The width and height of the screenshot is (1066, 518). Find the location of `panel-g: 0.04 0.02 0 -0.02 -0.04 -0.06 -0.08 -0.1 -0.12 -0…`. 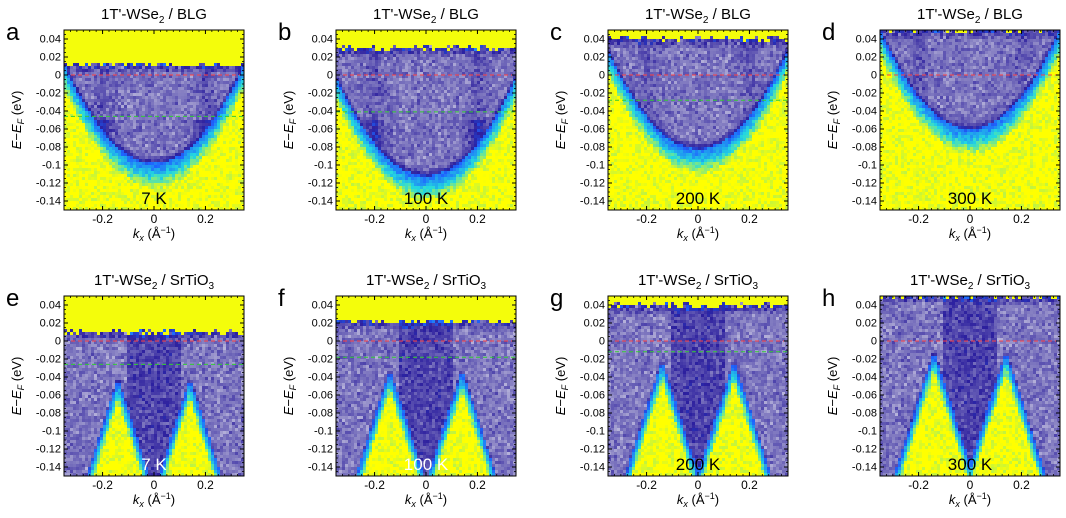

panel-g: 0.04 0.02 0 -0.02 -0.04 -0.06 -0.08 -0.1 -0.12 -0… is located at coordinates (669, 390).